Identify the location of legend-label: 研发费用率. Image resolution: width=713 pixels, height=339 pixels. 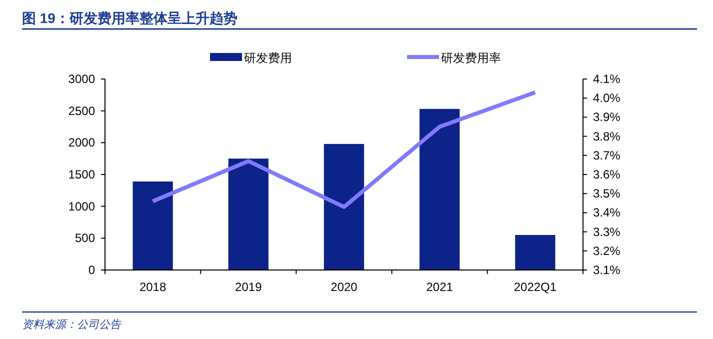
(471, 58).